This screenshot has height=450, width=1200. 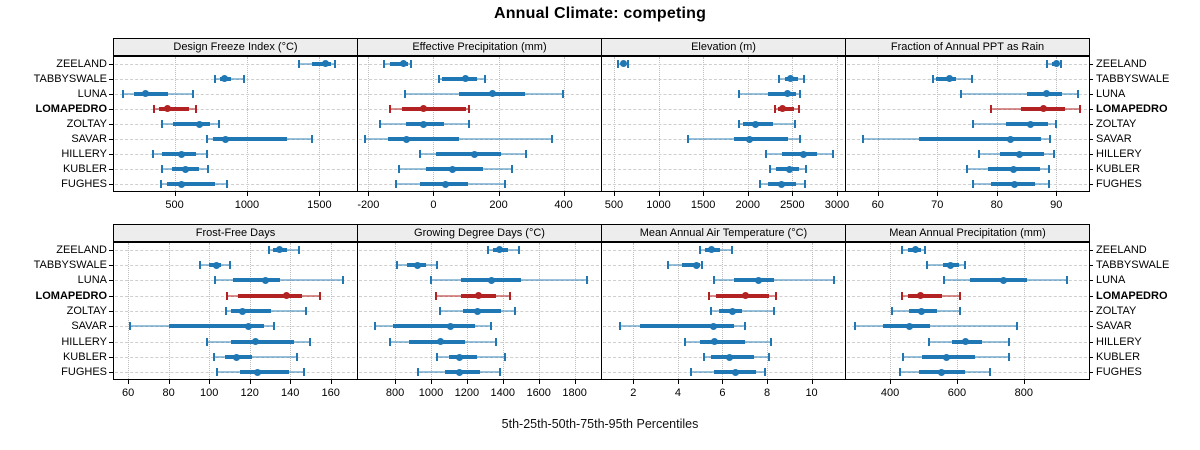 What do you see at coordinates (600, 13) in the screenshot?
I see `chart-title: Annual Climate: competing` at bounding box center [600, 13].